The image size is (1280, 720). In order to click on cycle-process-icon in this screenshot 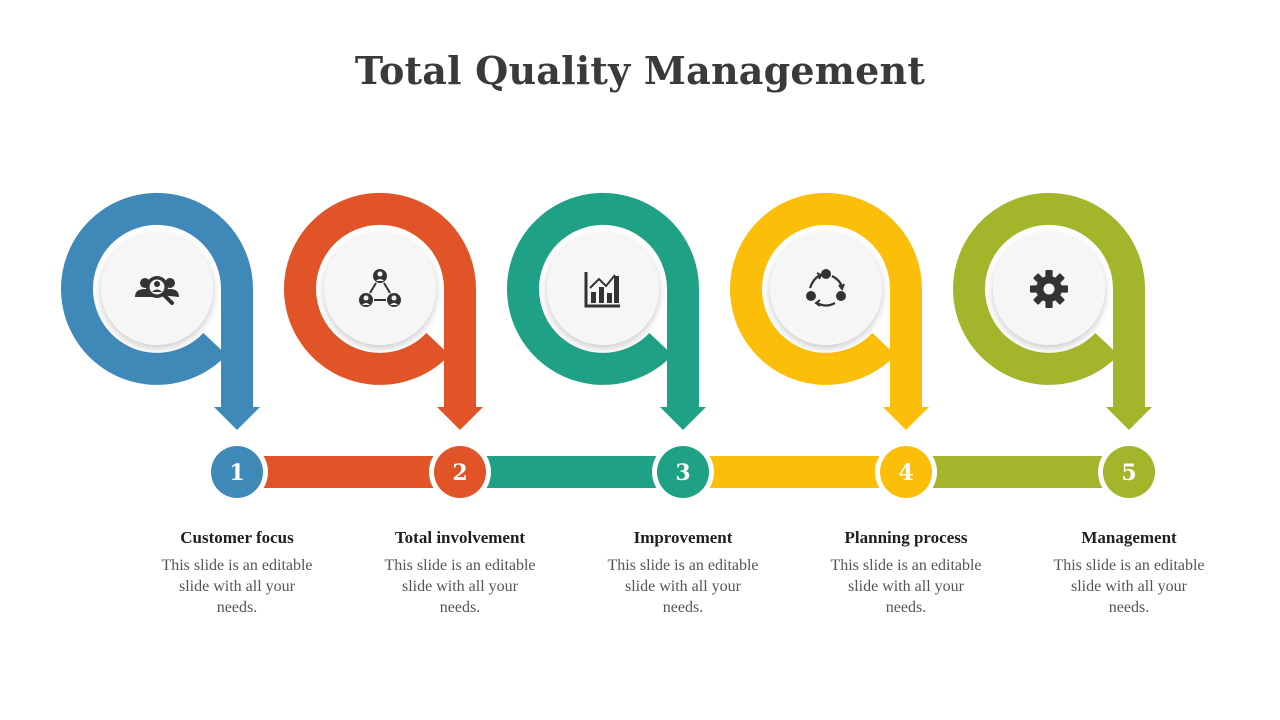, I will do `click(826, 288)`.